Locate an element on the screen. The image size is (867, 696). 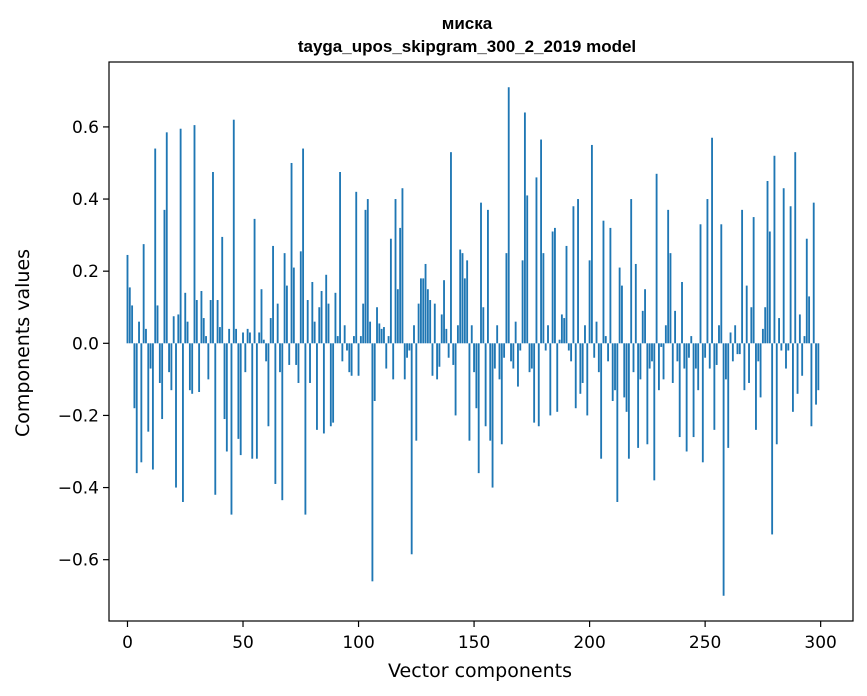
x-tick-label: 50 is located at coordinates (243, 643).